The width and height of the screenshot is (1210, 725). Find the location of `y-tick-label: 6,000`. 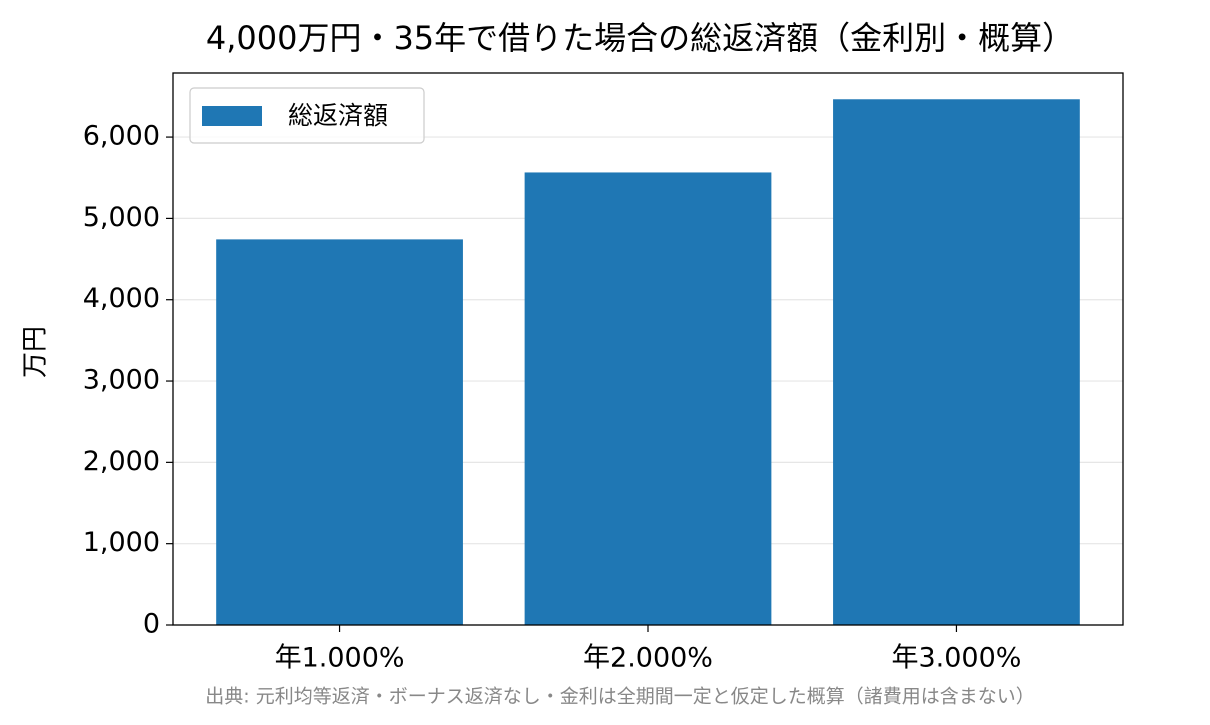

y-tick-label: 6,000 is located at coordinates (121, 136).